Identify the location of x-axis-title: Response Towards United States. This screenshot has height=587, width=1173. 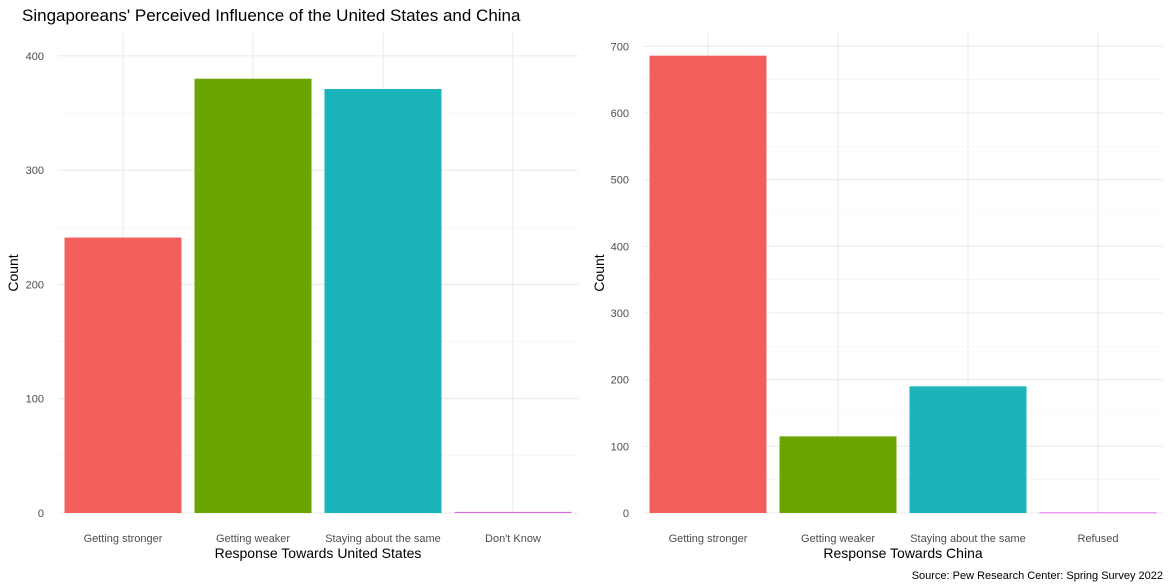
(318, 553).